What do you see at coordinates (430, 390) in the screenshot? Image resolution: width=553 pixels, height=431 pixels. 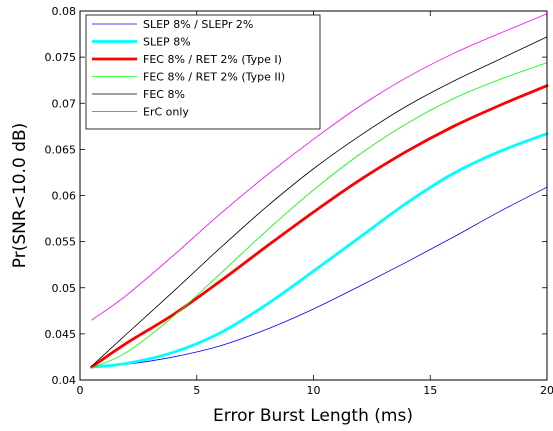 I see `x-tick-label: 15` at bounding box center [430, 390].